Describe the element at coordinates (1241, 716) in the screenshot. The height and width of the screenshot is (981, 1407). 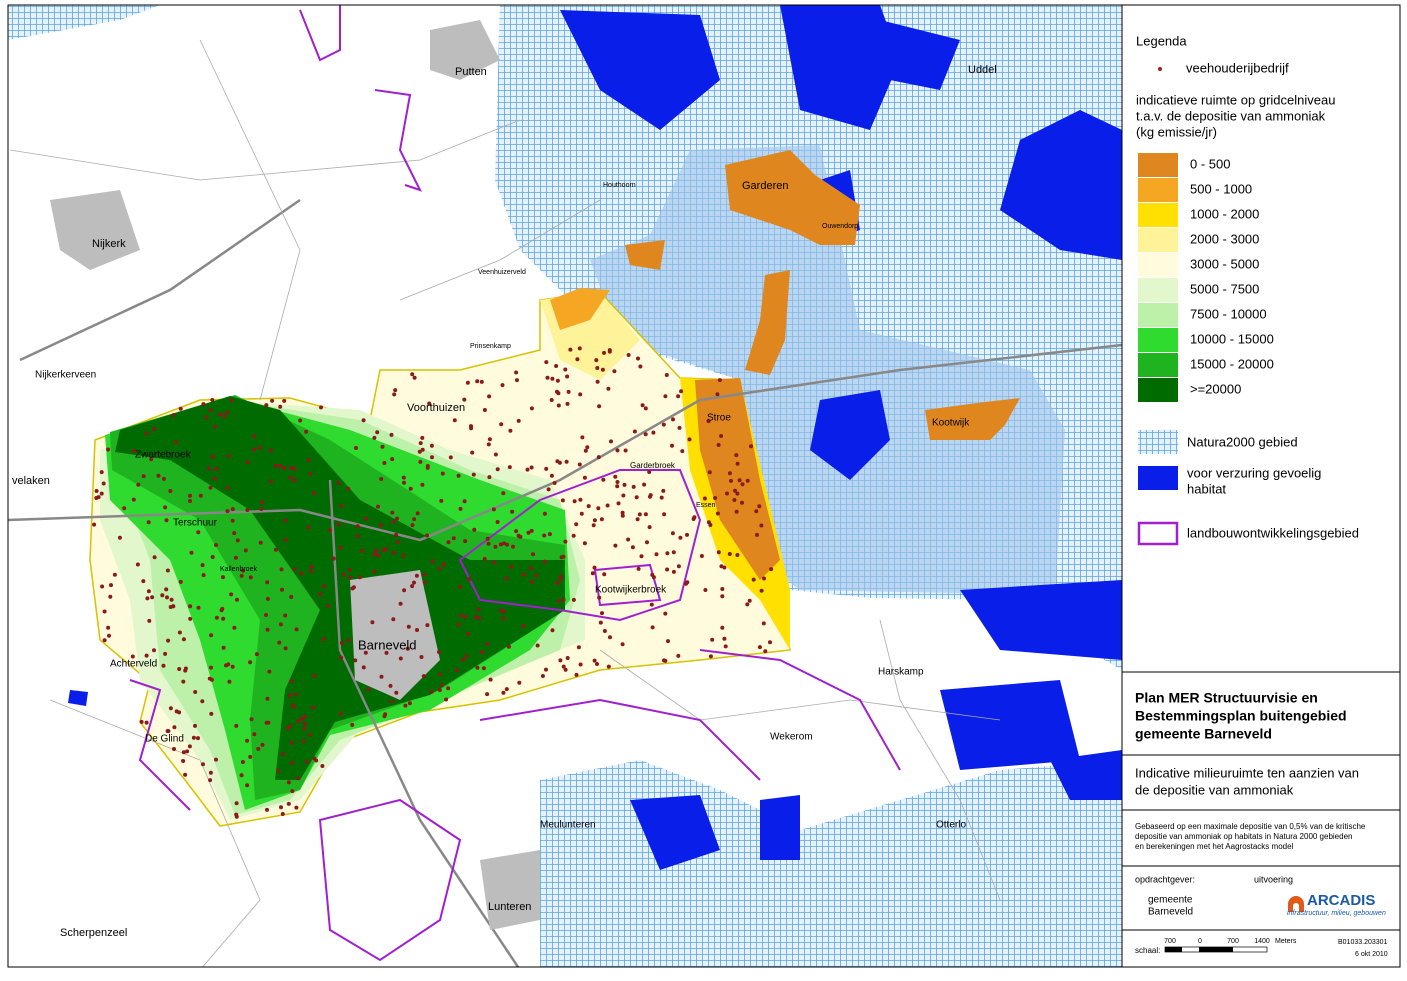
I see `map-title: Bestemmingsplan buitengebied` at that location.